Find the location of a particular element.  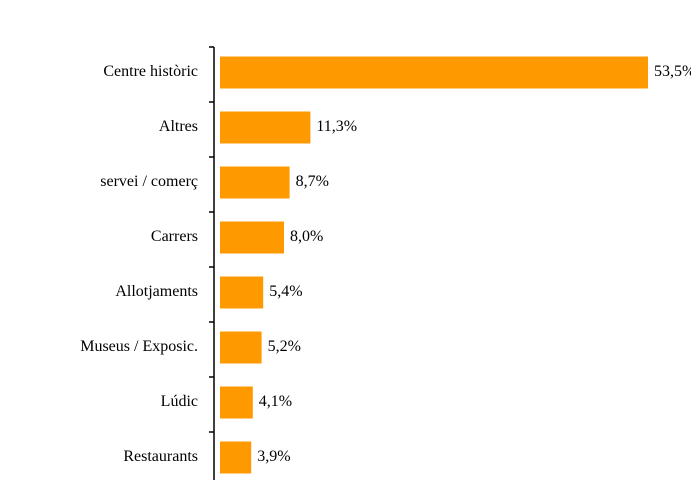

y-tick-label: Allotjaments is located at coordinates (156, 291).